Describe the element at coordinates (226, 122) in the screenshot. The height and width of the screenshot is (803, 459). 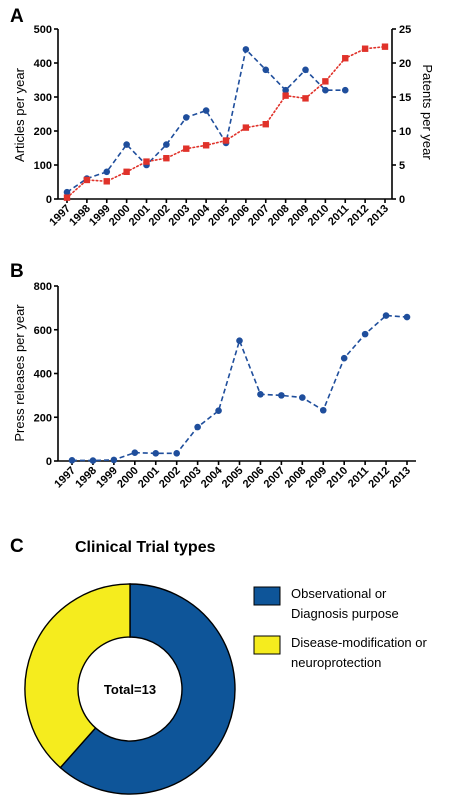
I see `series-1-line` at that location.